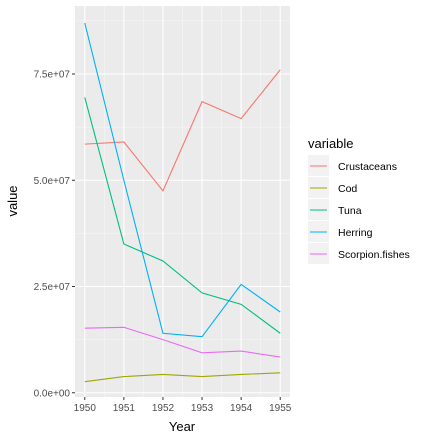  Describe the element at coordinates (367, 167) in the screenshot. I see `legend-label: Crustaceans` at that location.